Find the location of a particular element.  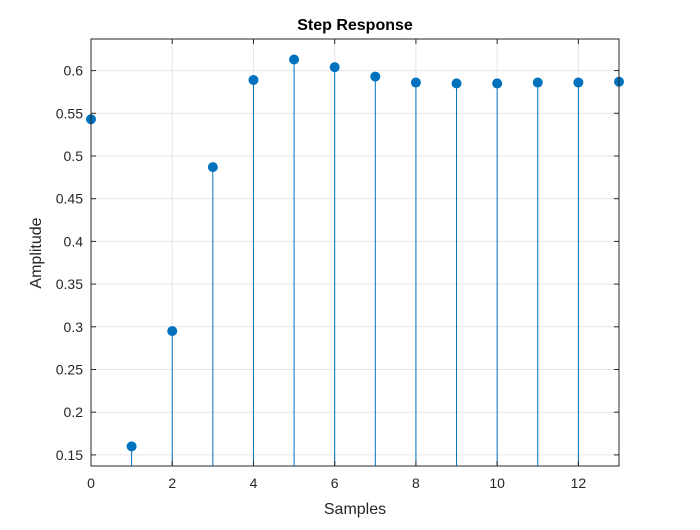

x-tick-label: 12 is located at coordinates (579, 483).